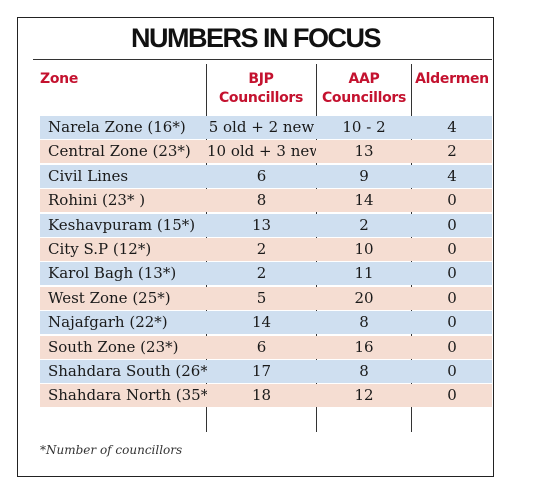 The width and height of the screenshot is (537, 485). Describe the element at coordinates (261, 370) in the screenshot. I see `bjp-cell: 17` at that location.